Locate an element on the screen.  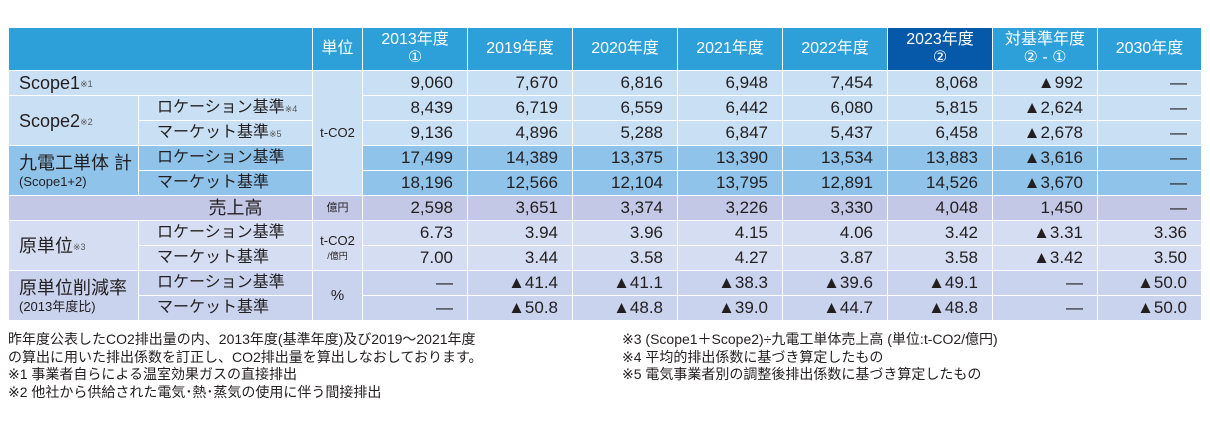
cell-value: ▲39.0 is located at coordinates (730, 308).